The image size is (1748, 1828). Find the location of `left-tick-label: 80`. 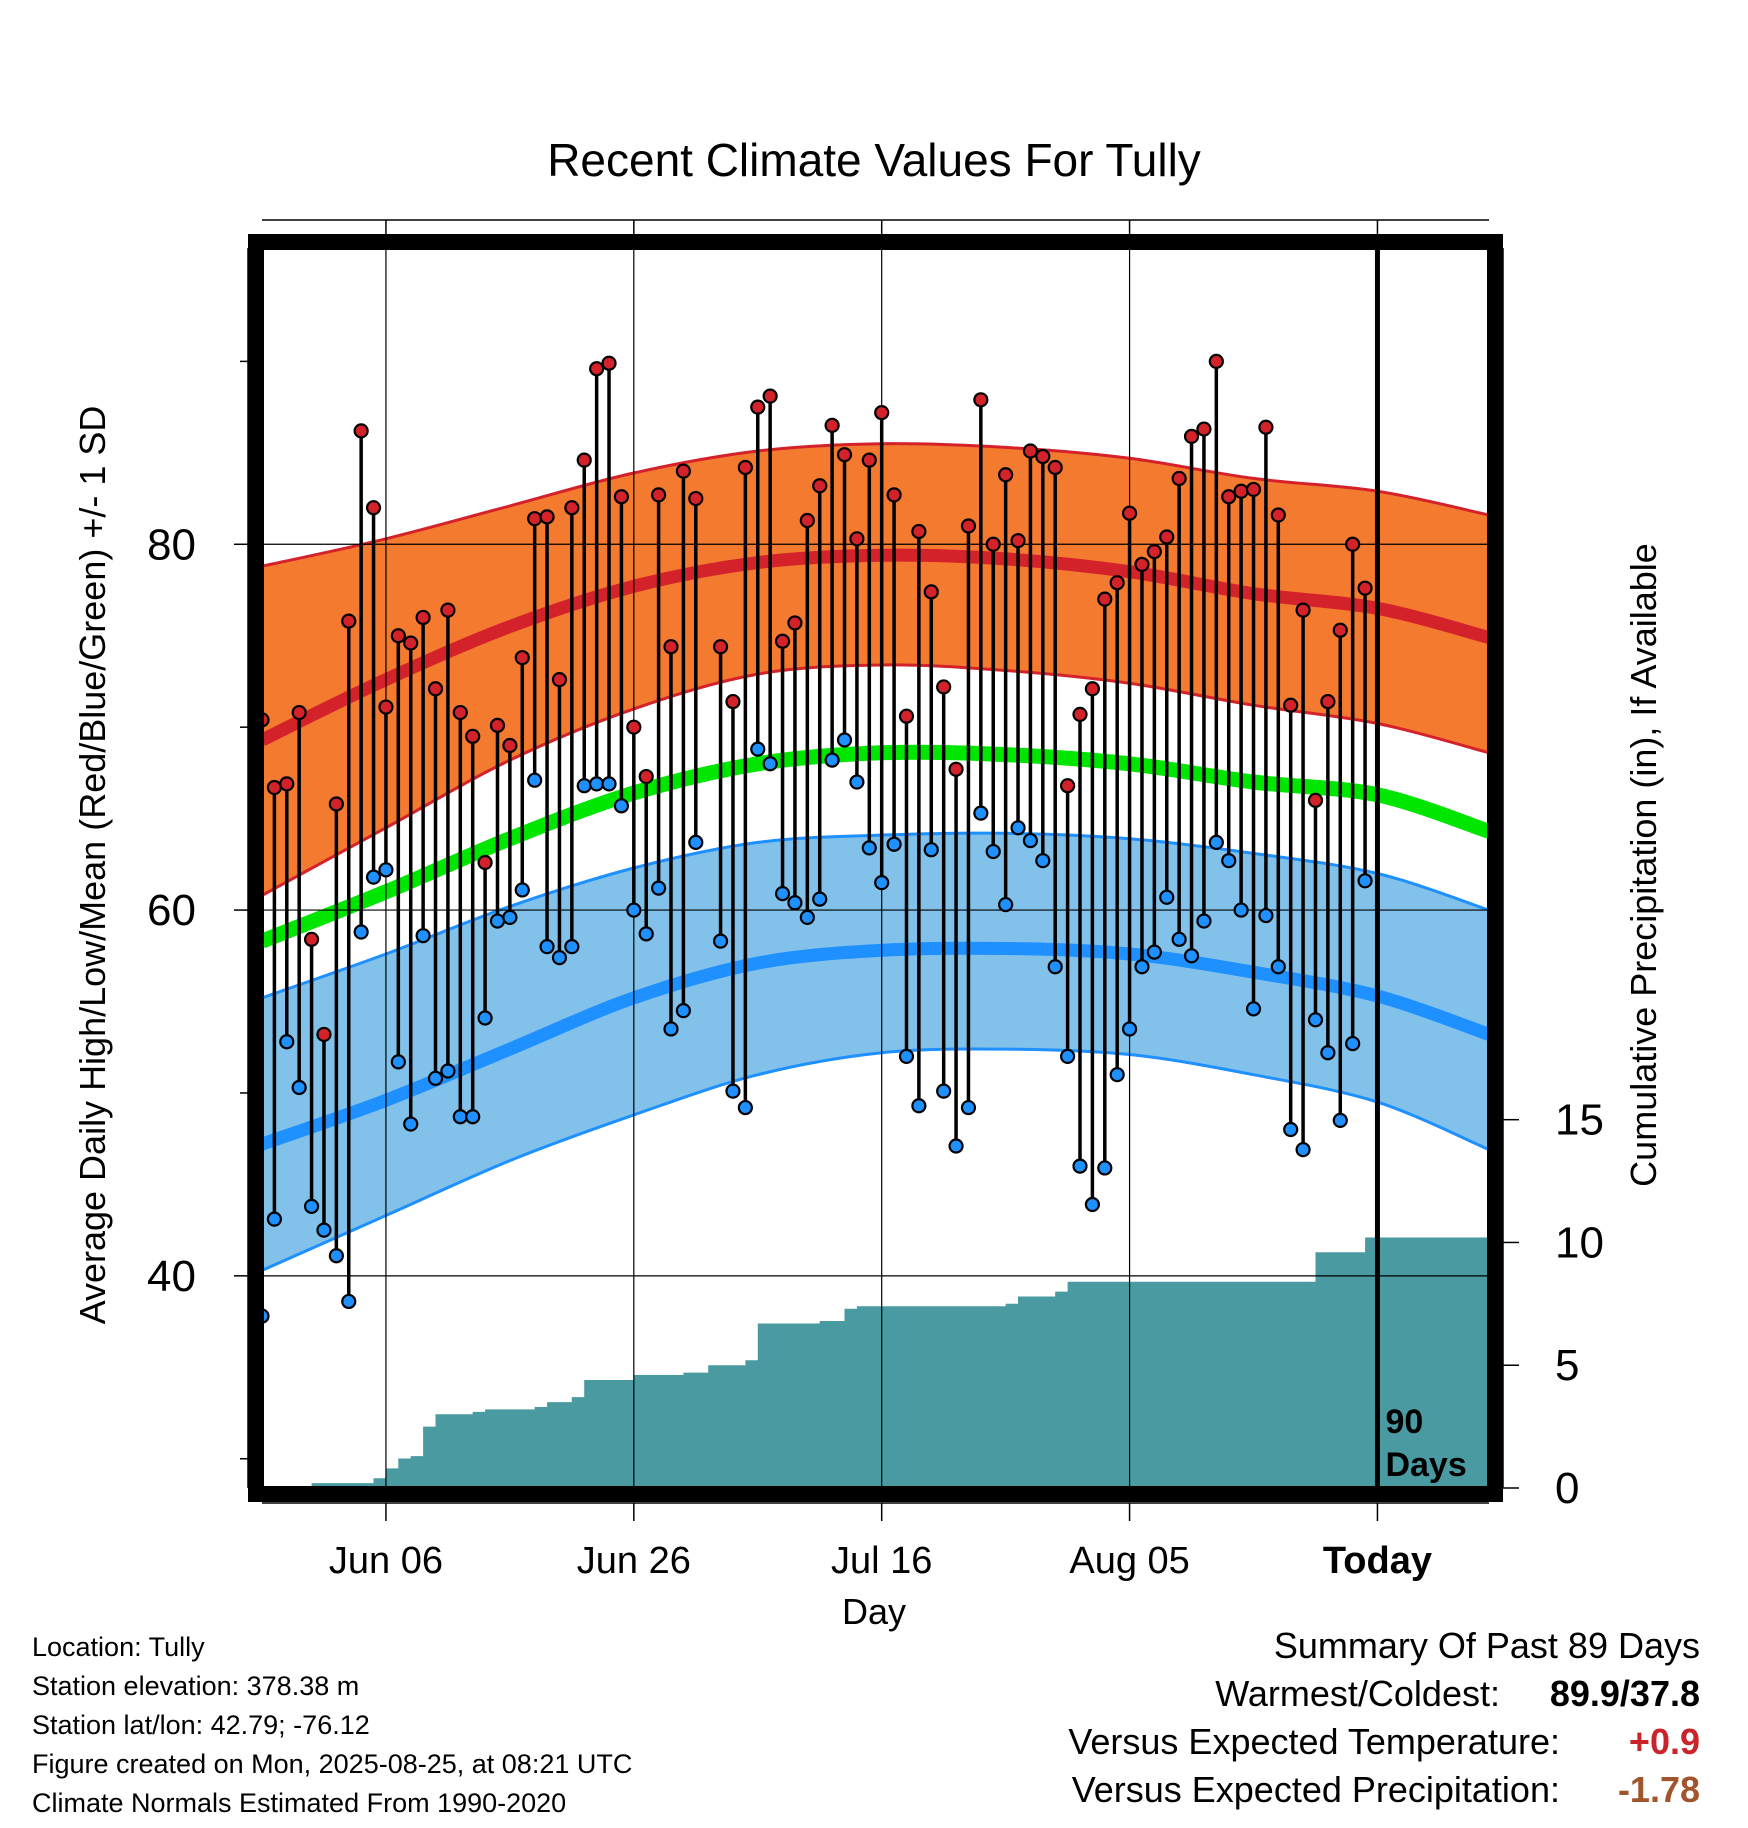

left-tick-label: 80 is located at coordinates (171, 544).